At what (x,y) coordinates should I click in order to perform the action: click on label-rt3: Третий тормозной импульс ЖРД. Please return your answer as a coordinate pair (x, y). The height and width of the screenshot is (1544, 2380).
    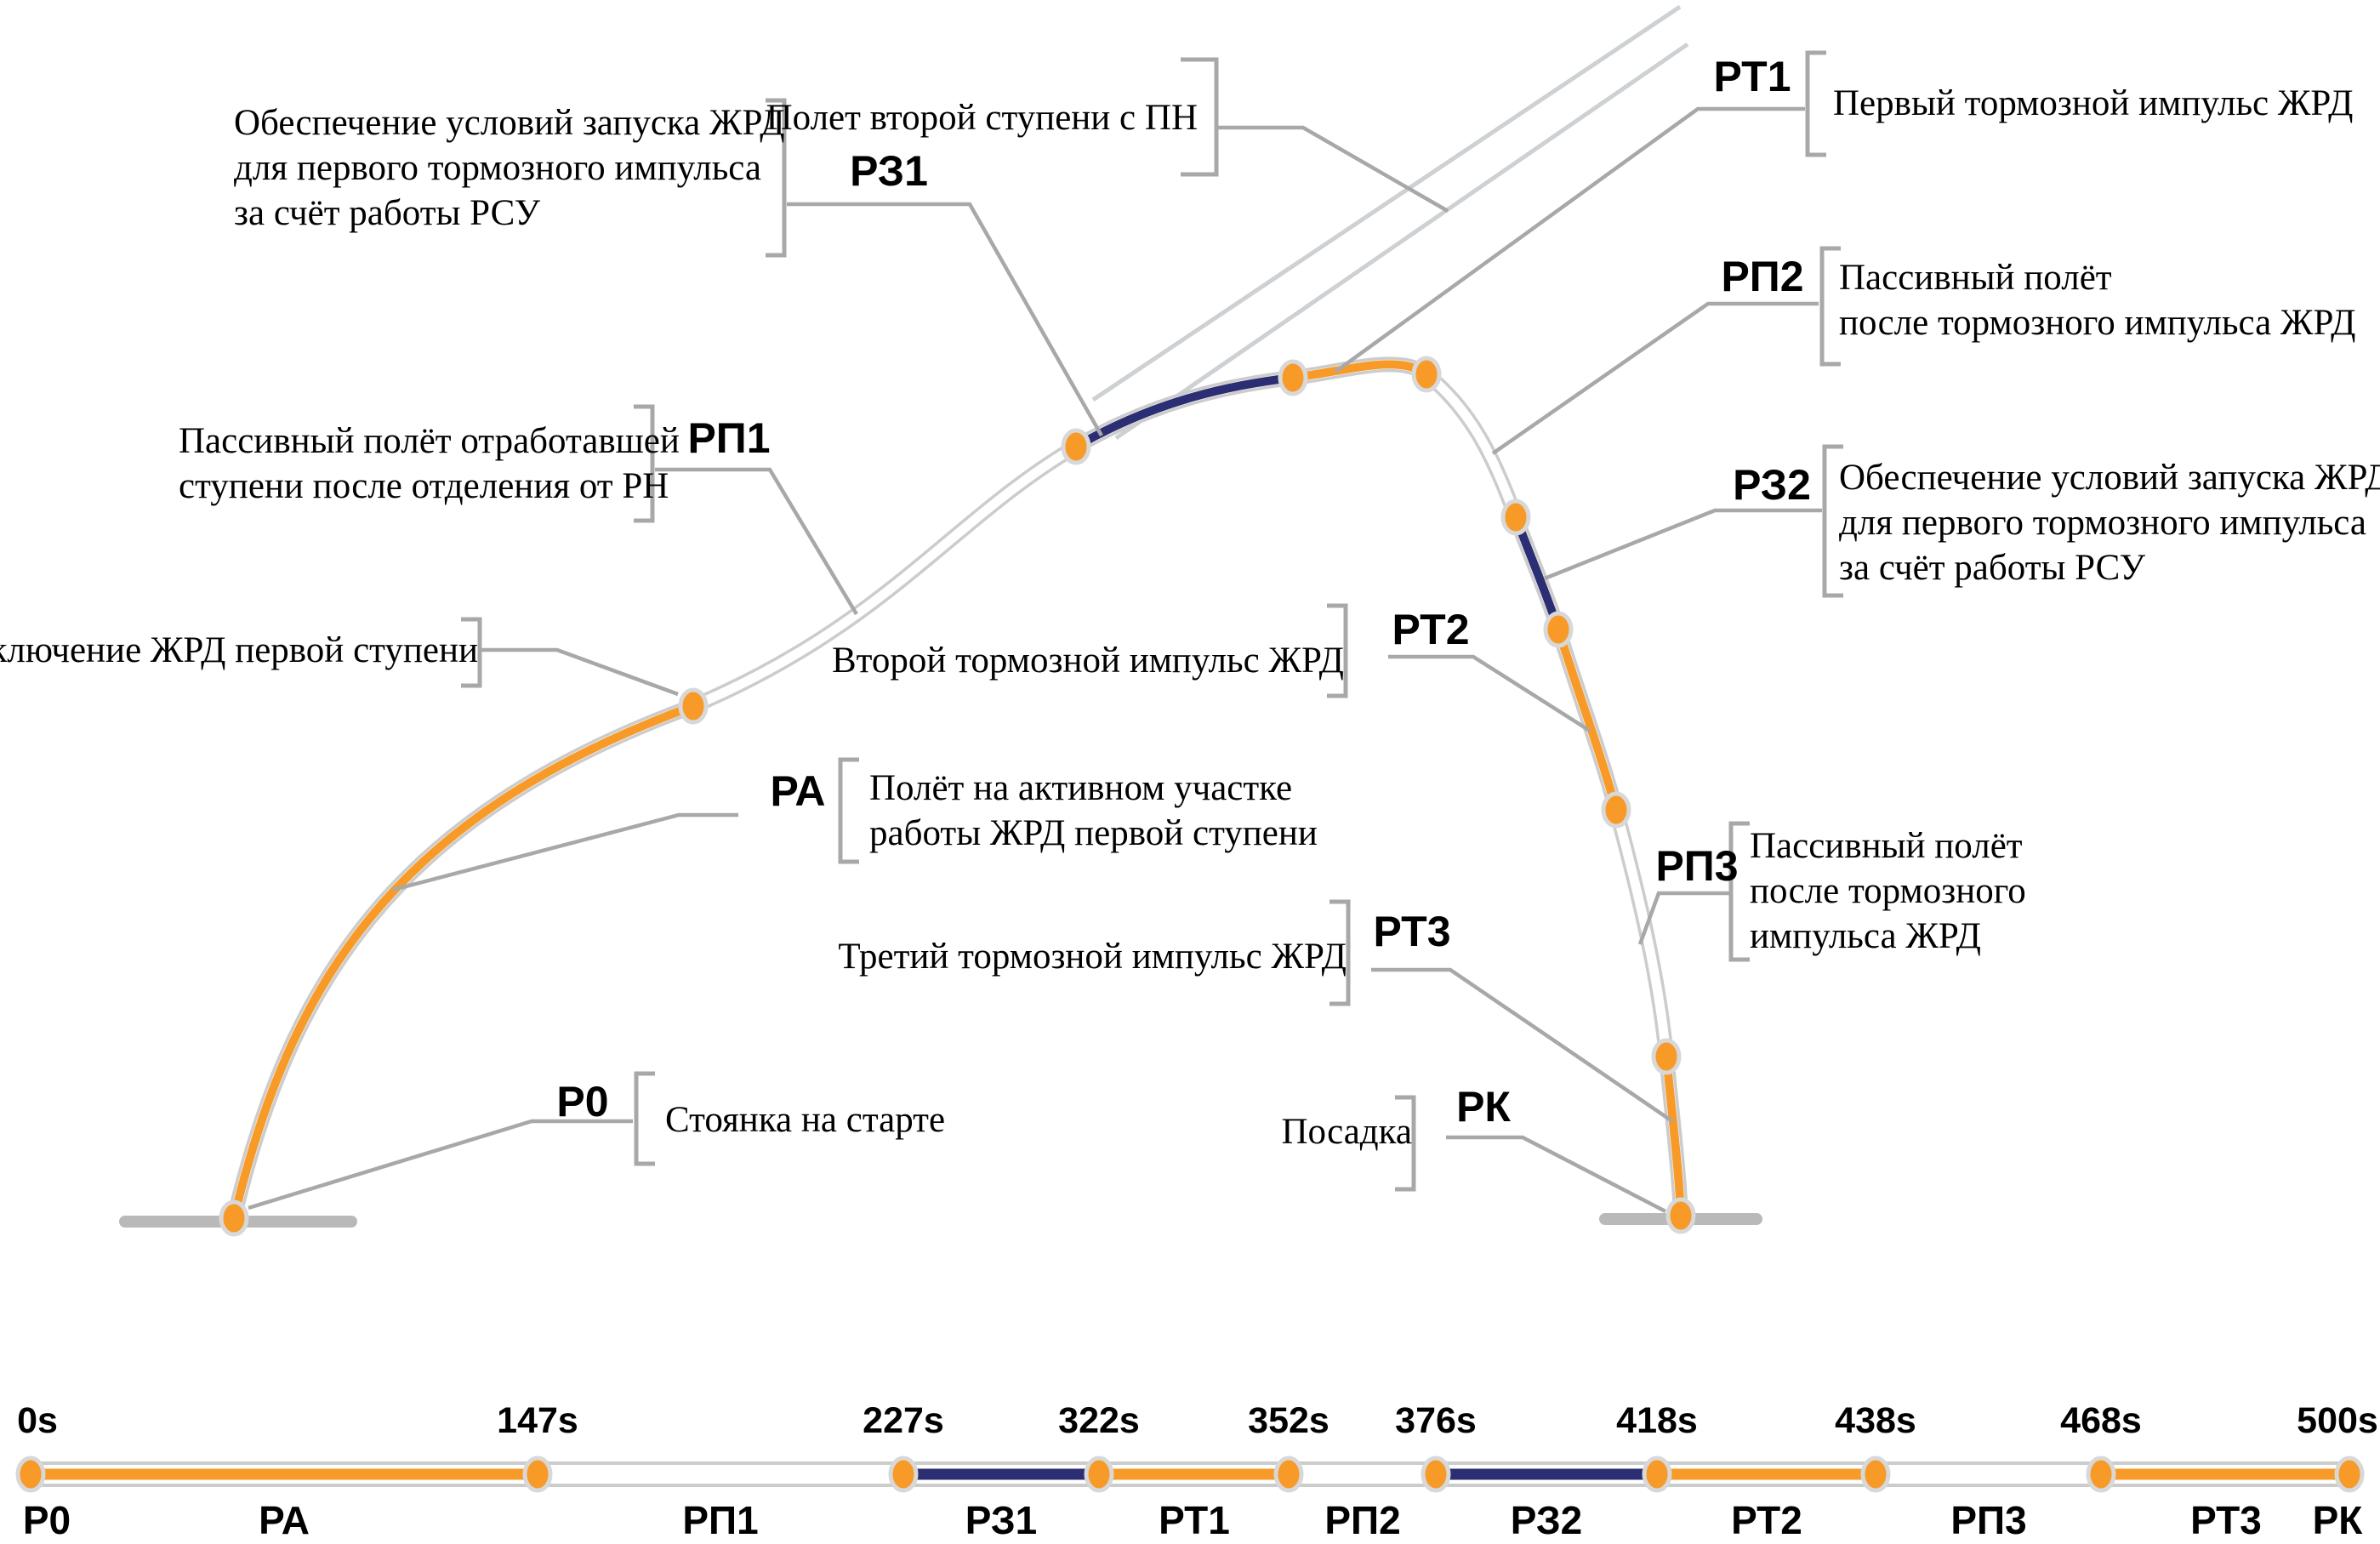
    Looking at the image, I should click on (1092, 957).